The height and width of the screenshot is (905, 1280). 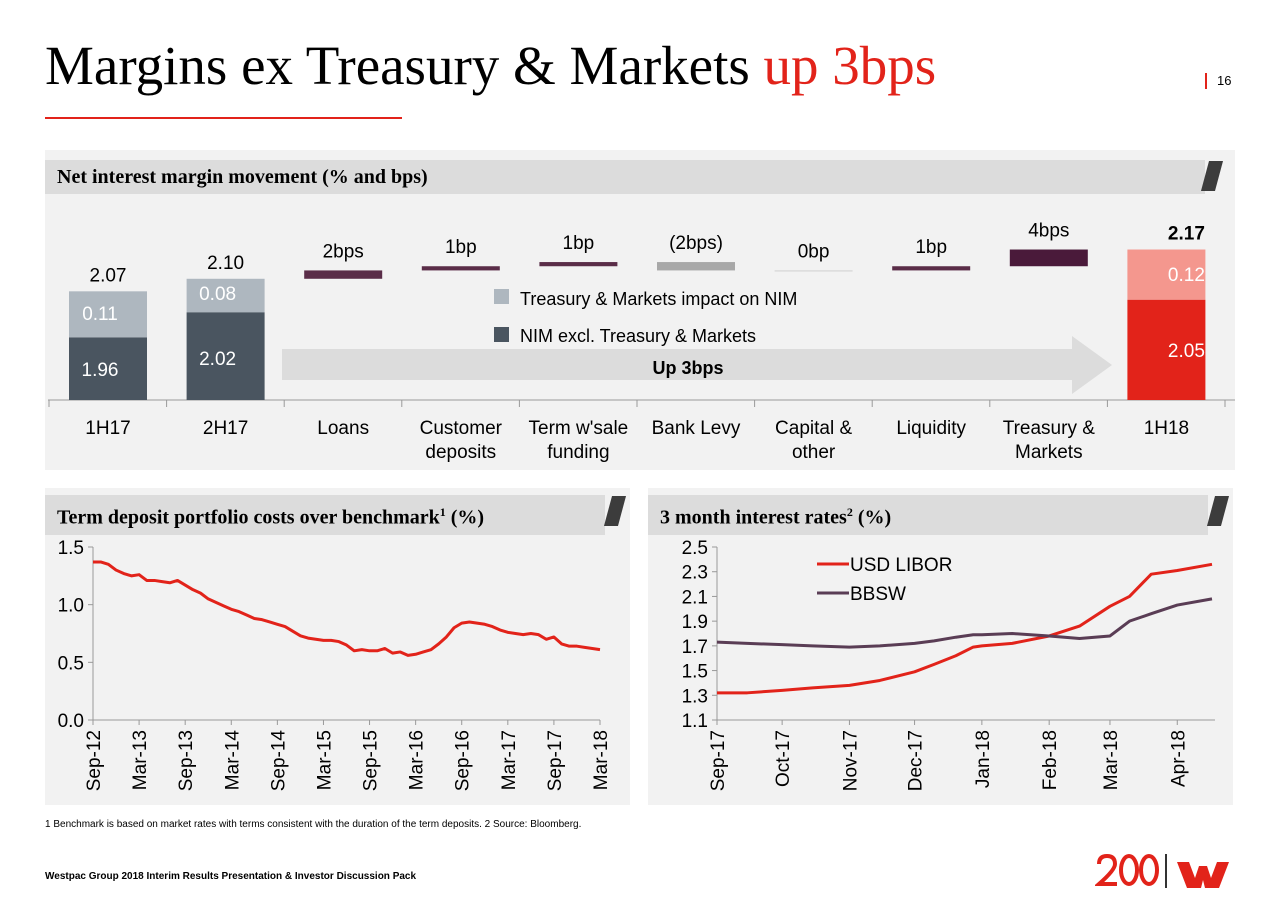 I want to click on step-label: (2bps), so click(x=696, y=243).